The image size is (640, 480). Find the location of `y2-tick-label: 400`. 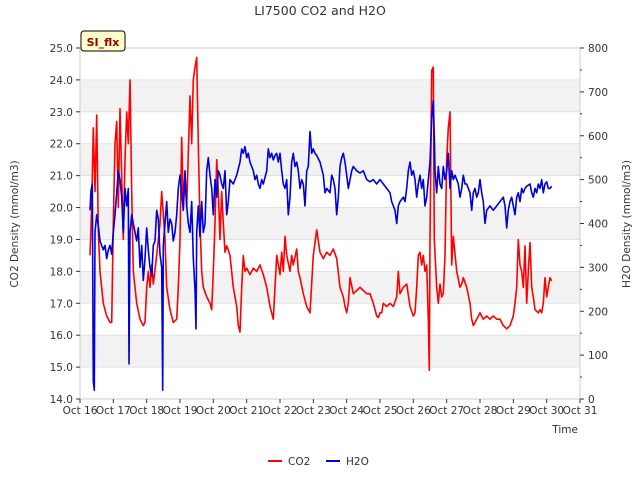

y2-tick-label: 400 is located at coordinates (598, 225).